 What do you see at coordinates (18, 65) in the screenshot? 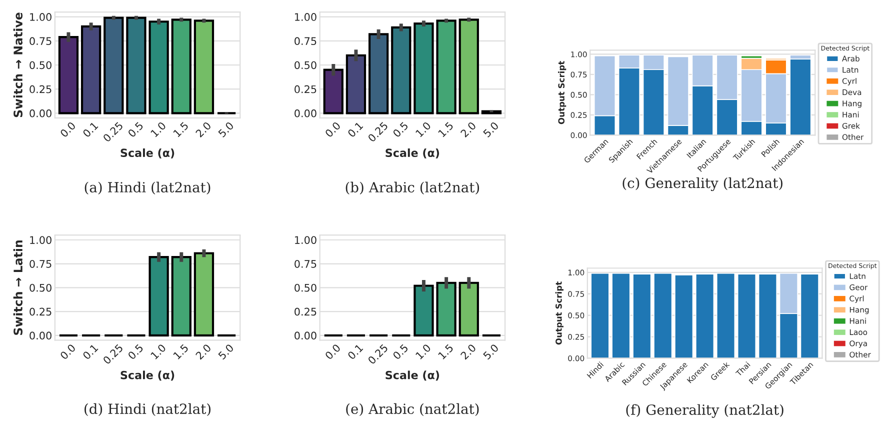
I see `y-axis-title: Switch → Native` at bounding box center [18, 65].